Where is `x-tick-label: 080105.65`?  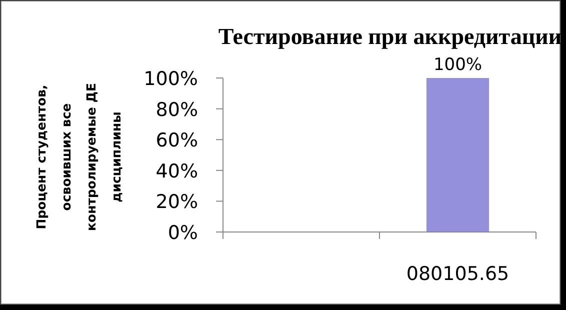
x-tick-label: 080105.65 is located at coordinates (458, 274).